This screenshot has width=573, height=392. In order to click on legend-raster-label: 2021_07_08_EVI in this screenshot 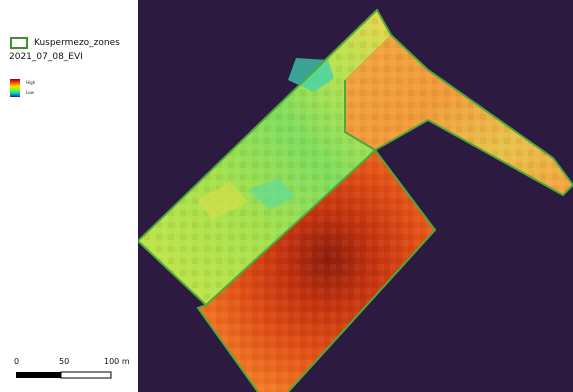, I will do `click(46, 57)`.